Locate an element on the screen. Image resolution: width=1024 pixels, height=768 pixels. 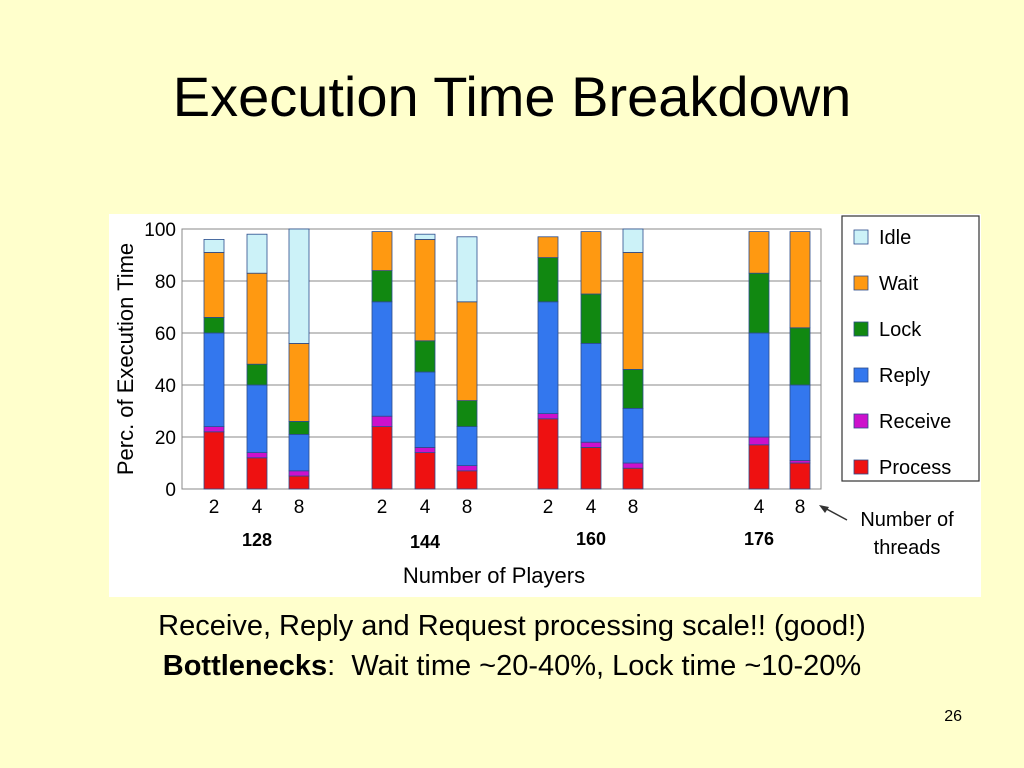
player-group-label: 176 is located at coordinates (759, 539).